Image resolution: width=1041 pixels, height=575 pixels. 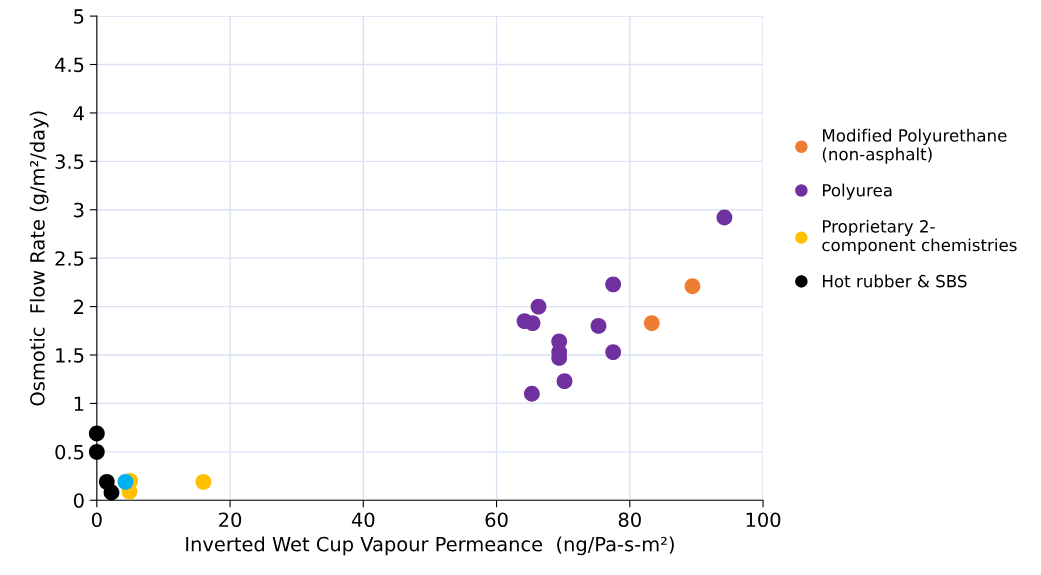 What do you see at coordinates (895, 281) in the screenshot?
I see `legend-label: Hot rubber & SBS` at bounding box center [895, 281].